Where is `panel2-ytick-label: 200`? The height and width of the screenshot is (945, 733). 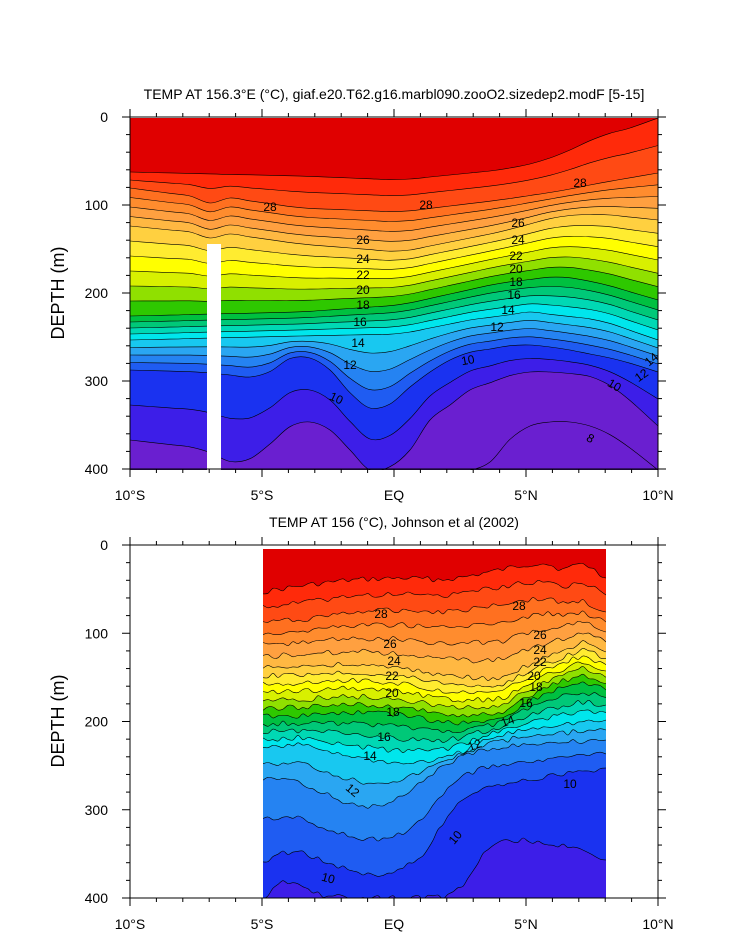
panel2-ytick-label: 200 is located at coordinates (97, 722).